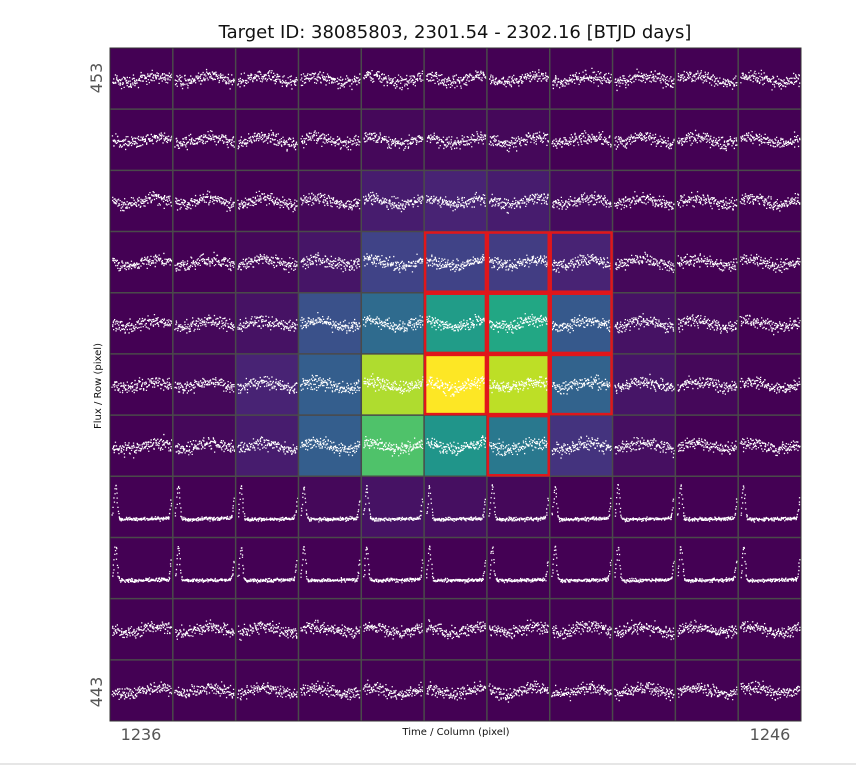  I want to click on x-axis-label: Time / Column (pixel), so click(455, 732).